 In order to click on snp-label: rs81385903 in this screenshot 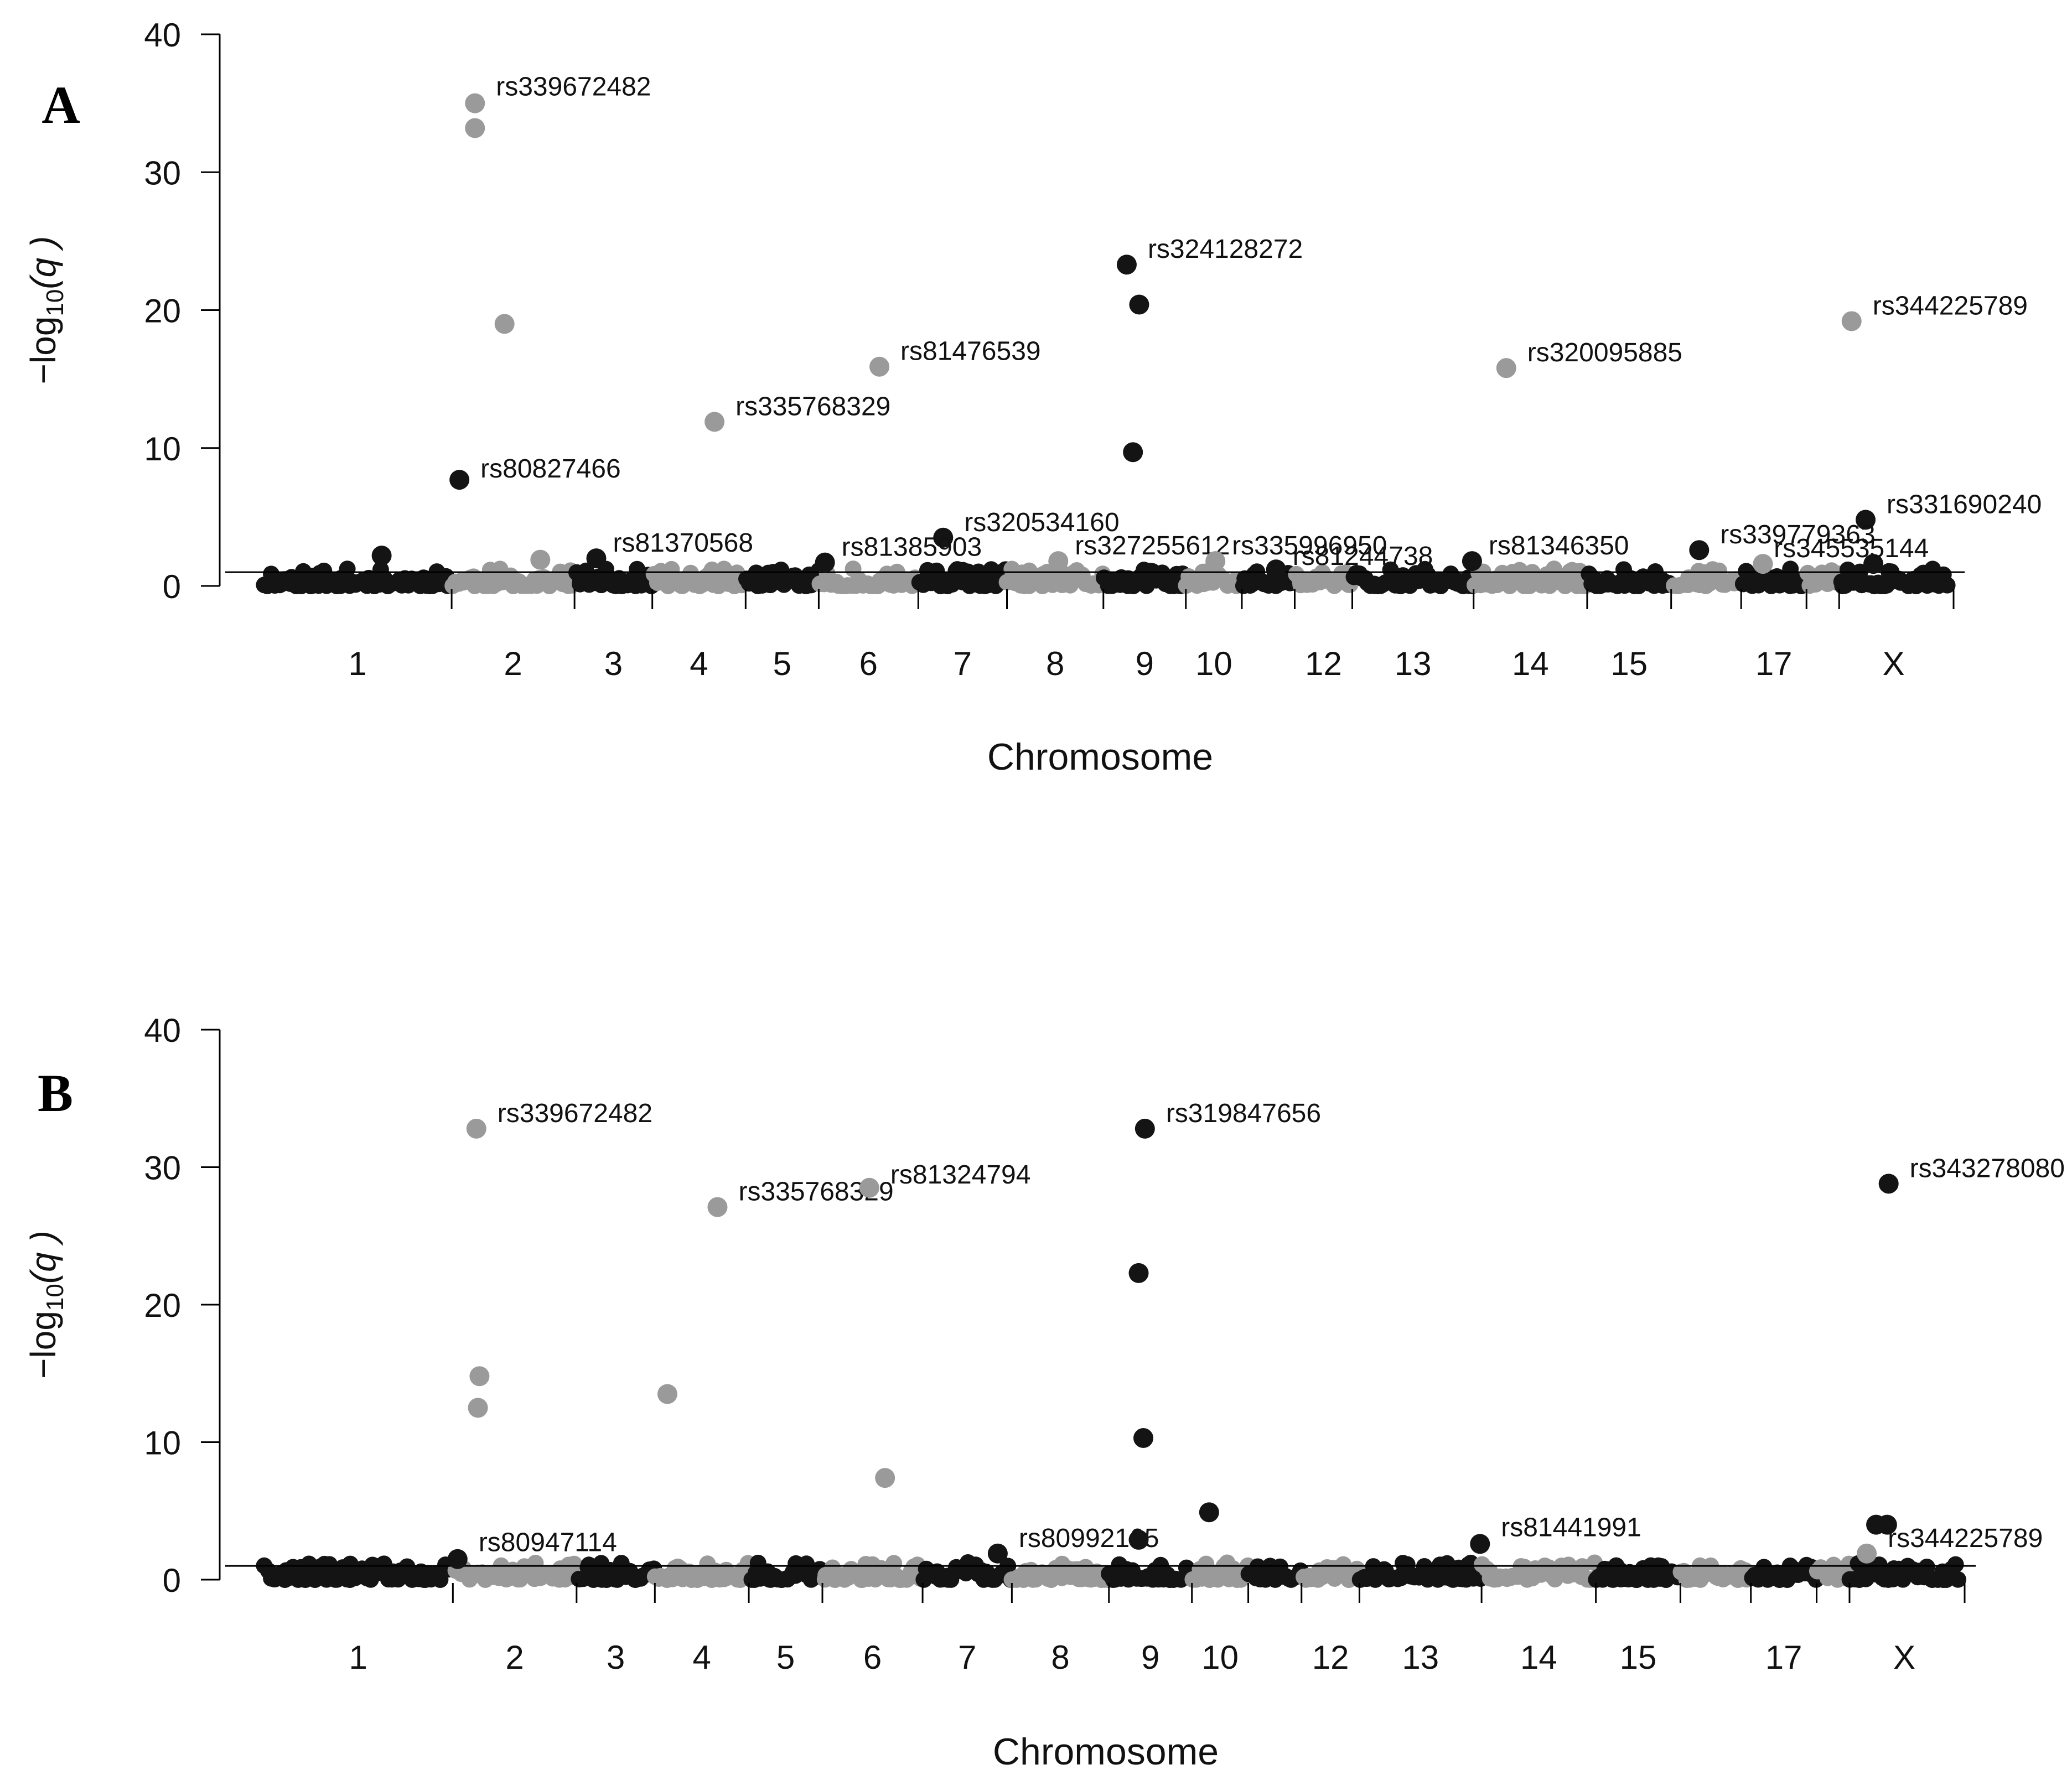, I will do `click(912, 547)`.